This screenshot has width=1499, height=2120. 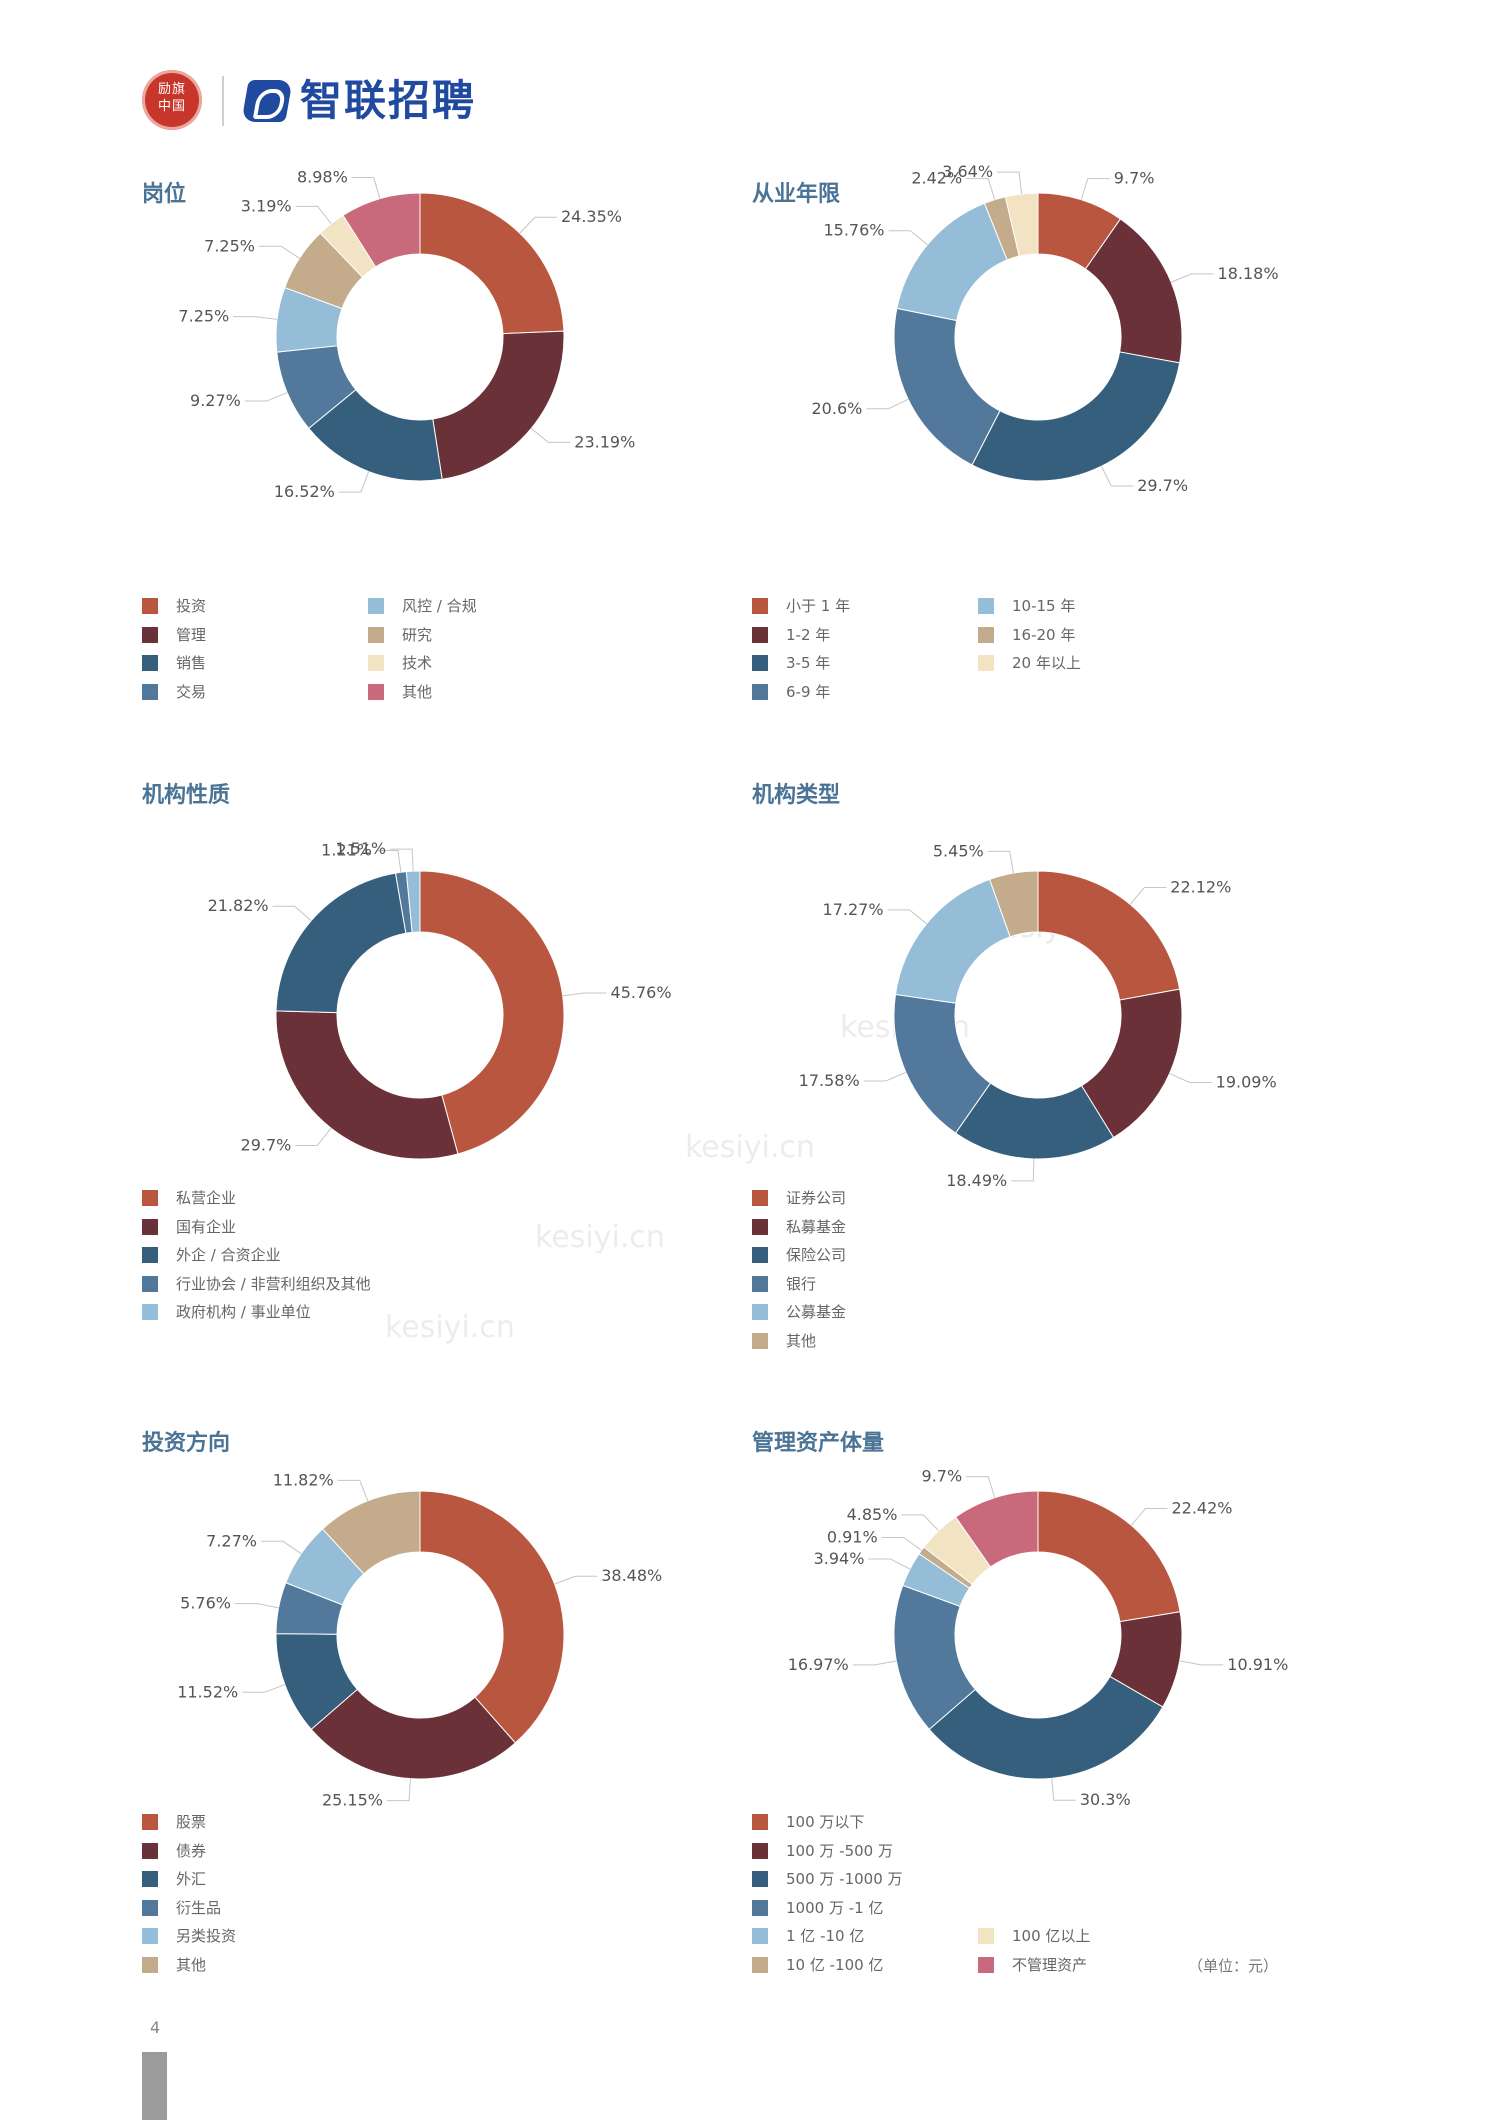 I want to click on donut-chart: 38.48% 25.15% 11.52% 5.76% 7.27% 11.82%, so click(x=419, y=1639).